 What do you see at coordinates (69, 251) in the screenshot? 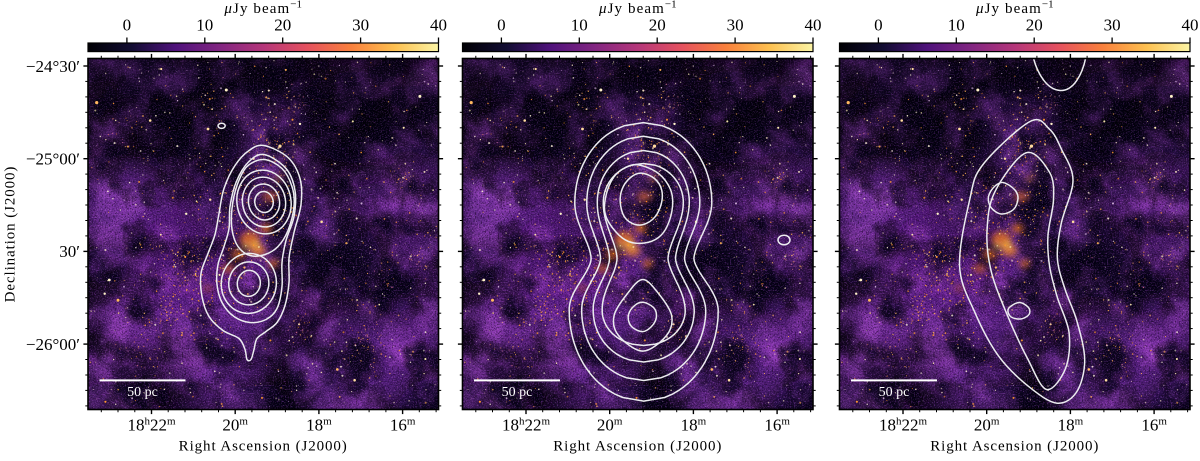
I see `svg-text: 30′` at bounding box center [69, 251].